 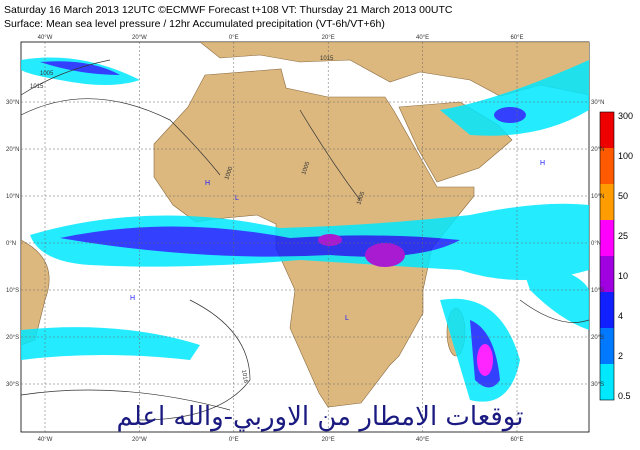 I want to click on colorbar-label: 2, so click(x=620, y=356).